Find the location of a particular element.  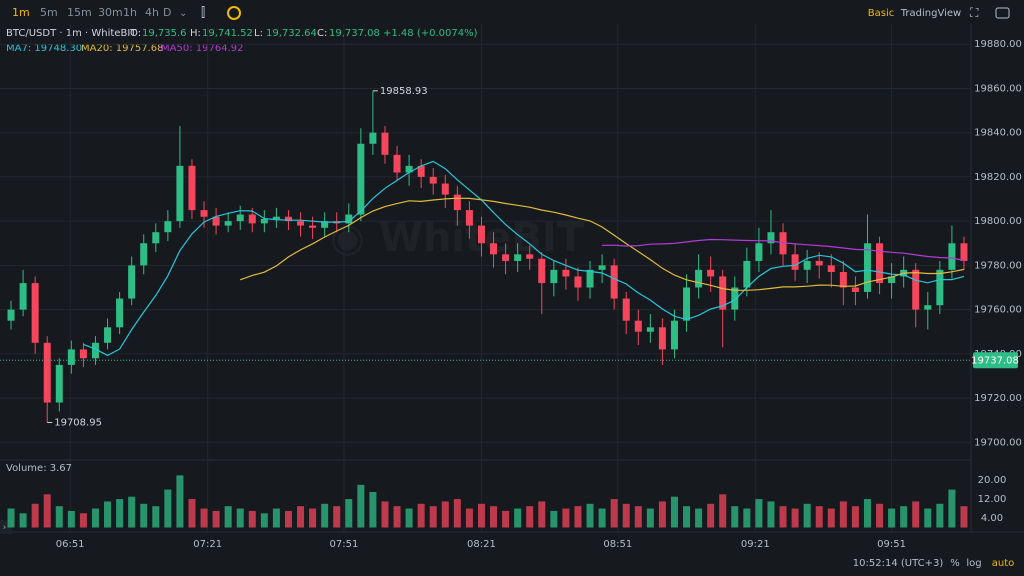

interval-button: 5m is located at coordinates (49, 12).